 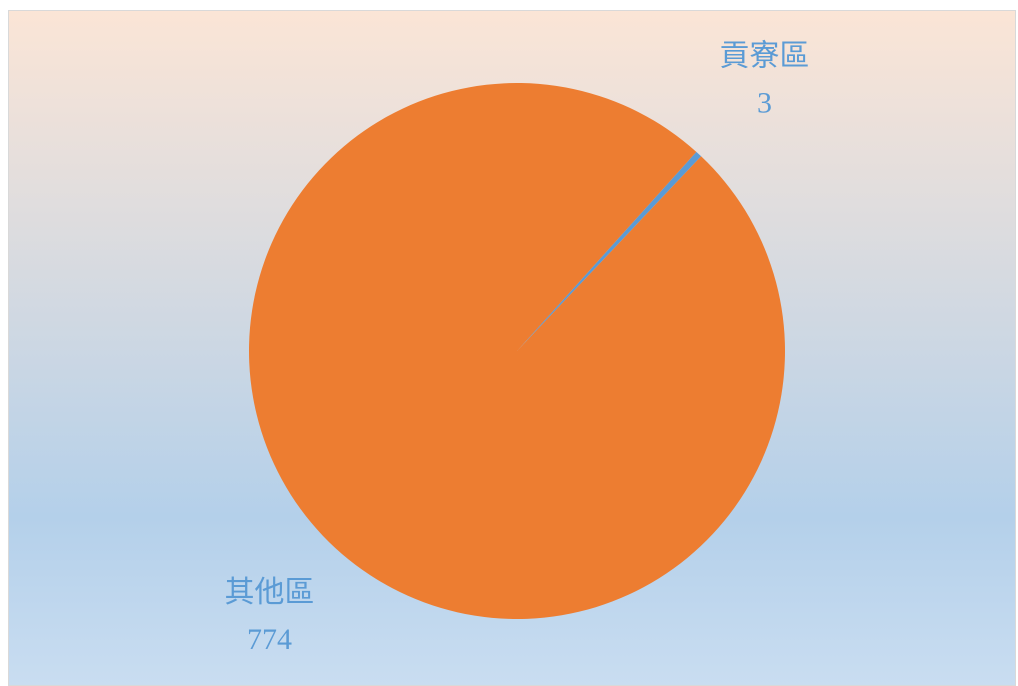 What do you see at coordinates (269, 592) in the screenshot?
I see `slice-category-label: 其他區` at bounding box center [269, 592].